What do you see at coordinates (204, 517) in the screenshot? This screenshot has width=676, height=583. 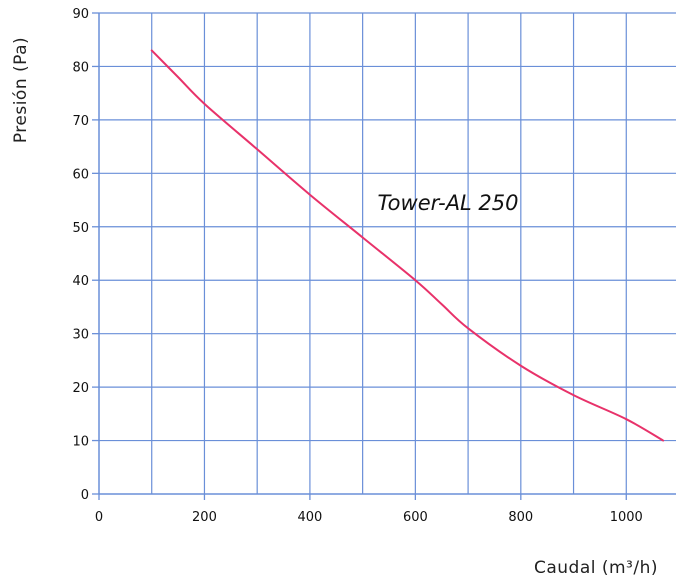 I see `x-tick-label: 200` at bounding box center [204, 517].